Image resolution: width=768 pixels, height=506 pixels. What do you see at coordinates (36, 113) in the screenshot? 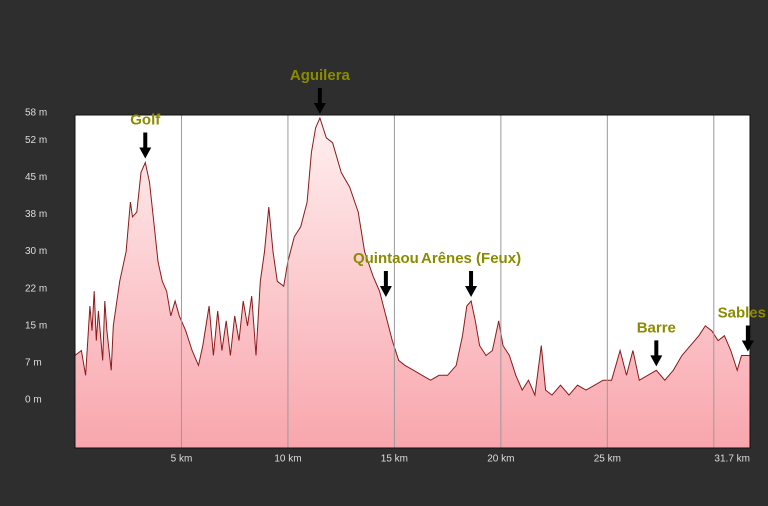
I see `y-tick-label: 58 m` at bounding box center [36, 113].